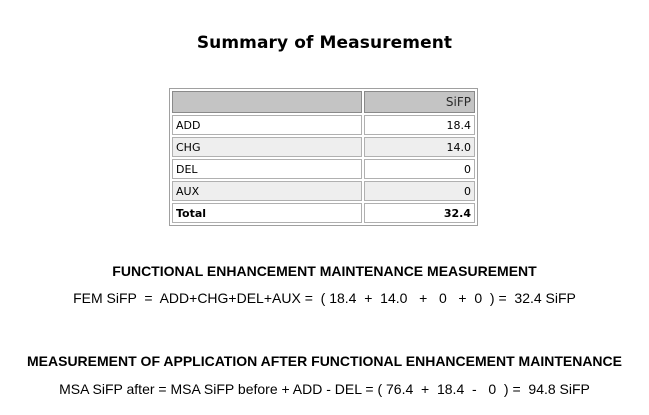  I want to click on table-header-row: SiFP, so click(323, 102).